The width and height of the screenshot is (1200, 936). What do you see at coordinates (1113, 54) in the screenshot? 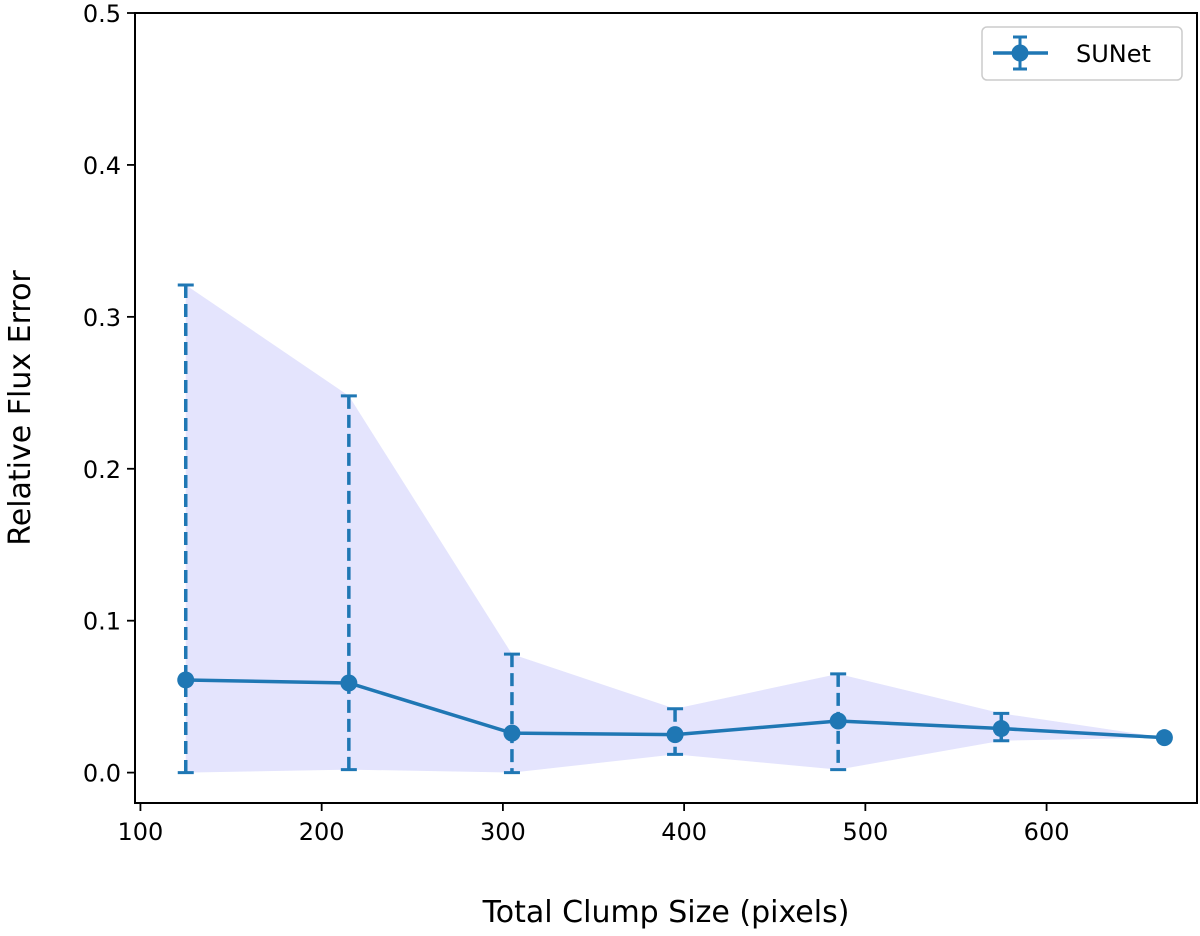
I see `legend-label-sunet: SUNet` at bounding box center [1113, 54].